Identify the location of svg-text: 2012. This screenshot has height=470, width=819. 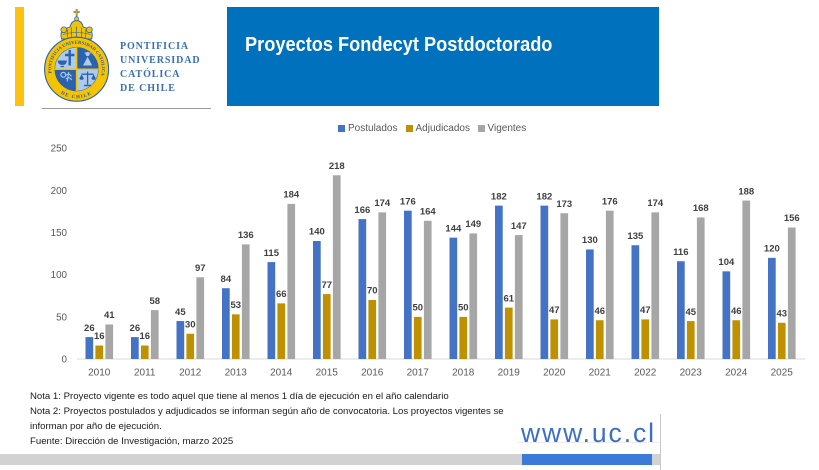
(190, 372).